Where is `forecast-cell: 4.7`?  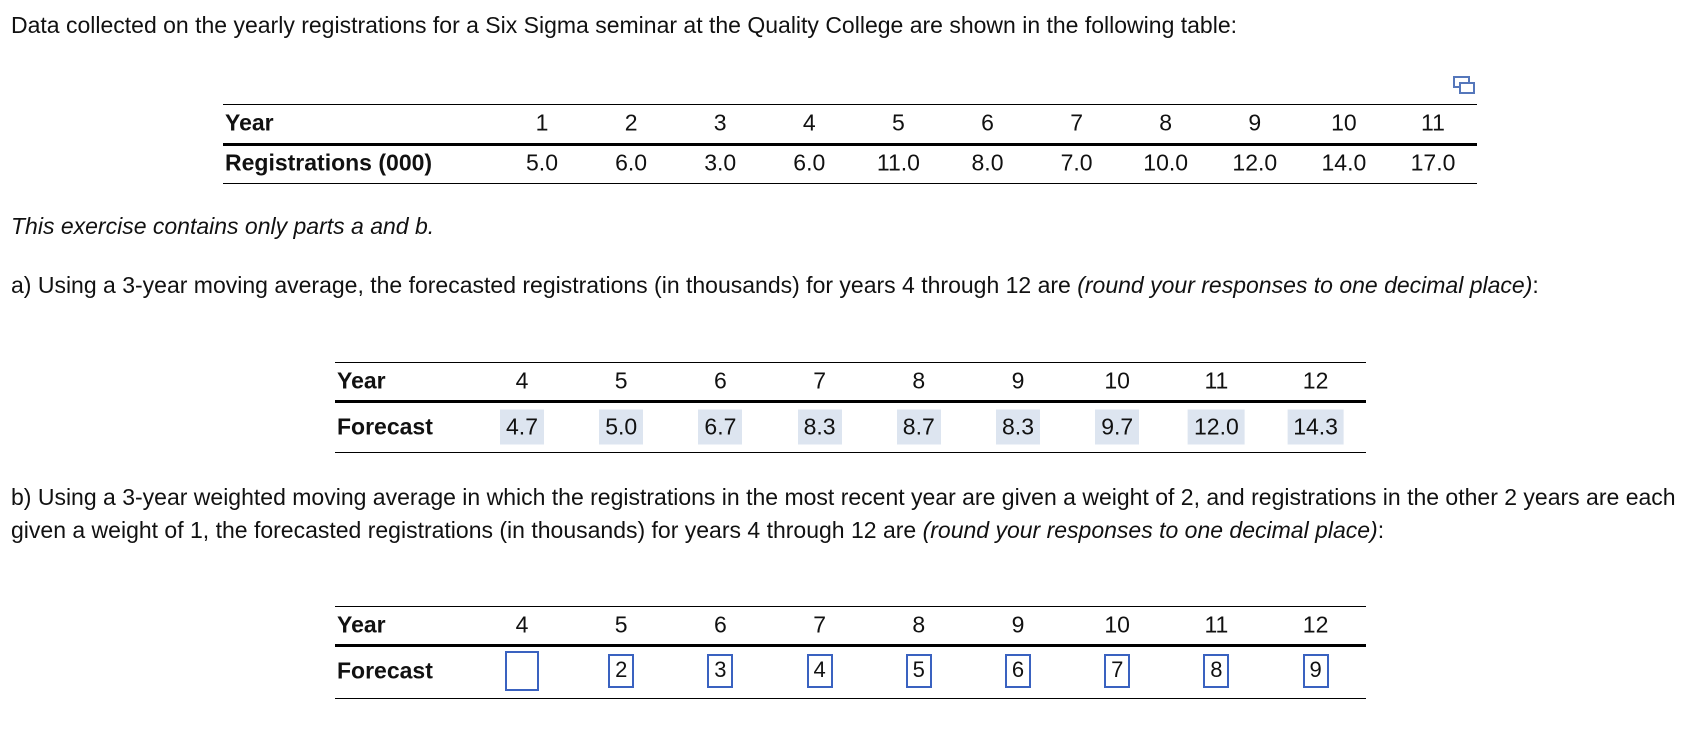 forecast-cell: 4.7 is located at coordinates (522, 427).